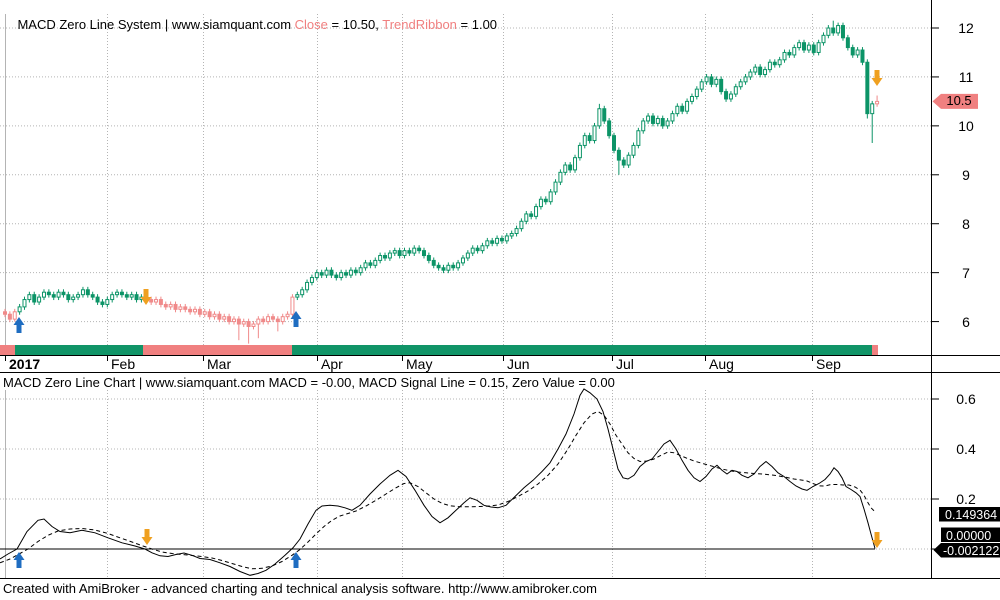 The image size is (1000, 600). I want to click on macd-axis, so click(965, 475).